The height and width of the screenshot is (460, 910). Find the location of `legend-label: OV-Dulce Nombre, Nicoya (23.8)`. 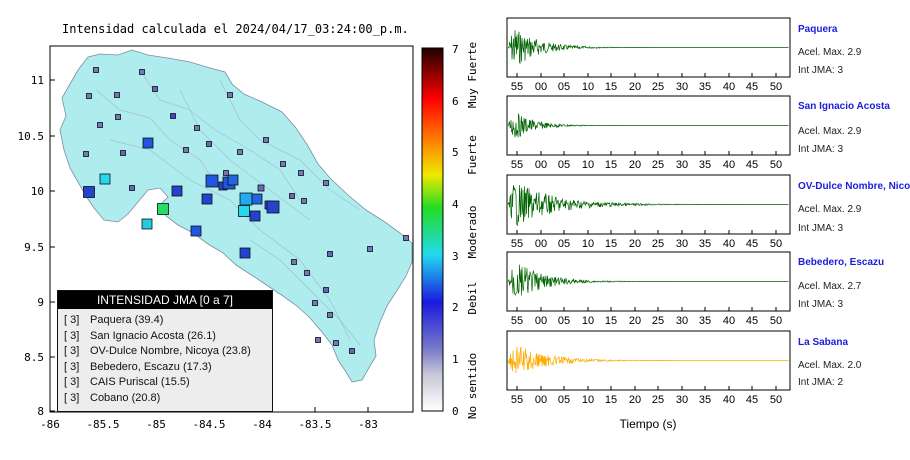

legend-label: OV-Dulce Nombre, Nicoya (23.8) is located at coordinates (170, 351).